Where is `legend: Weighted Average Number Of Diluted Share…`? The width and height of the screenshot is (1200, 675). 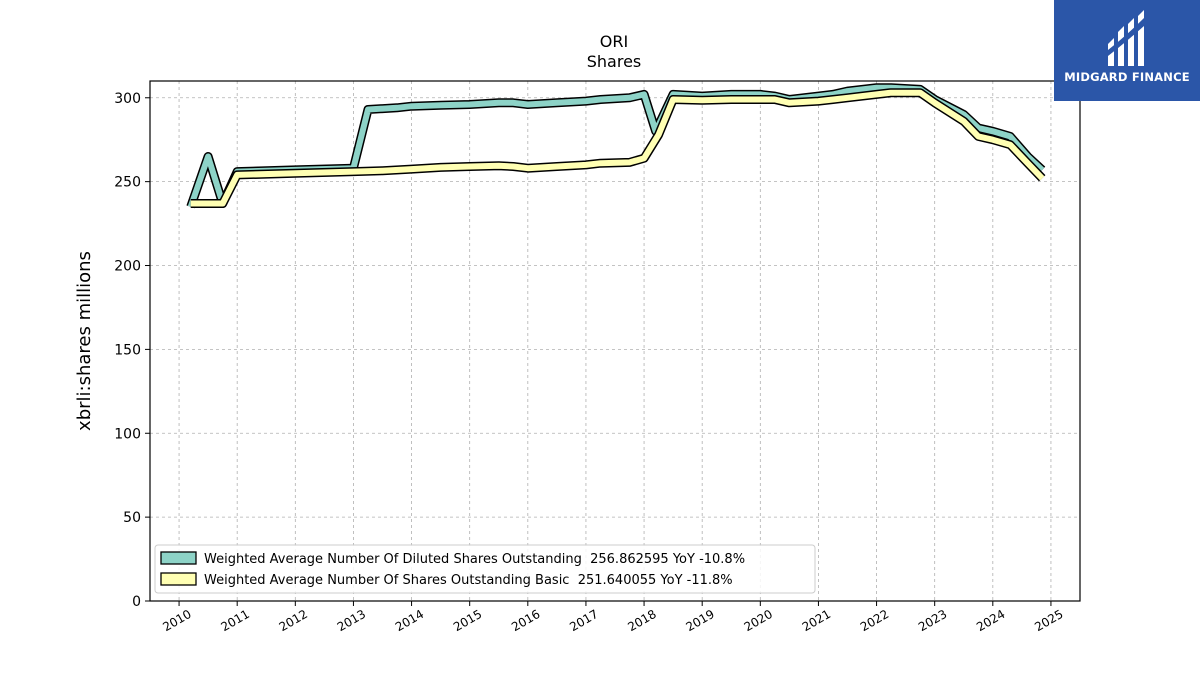
legend: Weighted Average Number Of Diluted Share… is located at coordinates (485, 569).